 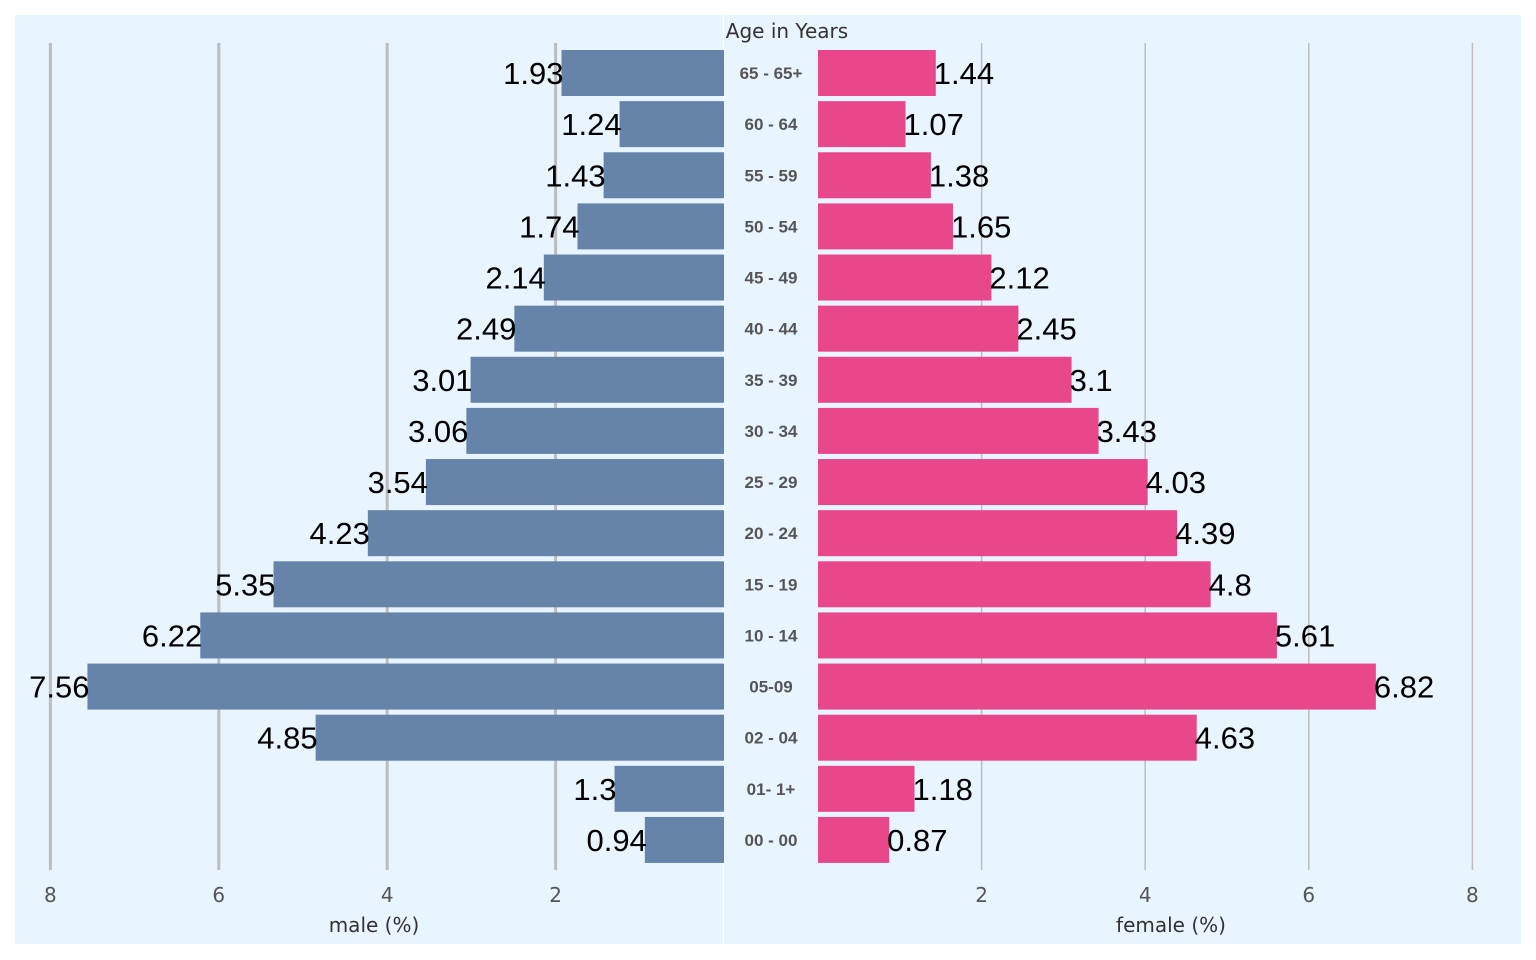 What do you see at coordinates (50, 895) in the screenshot?
I see `male-tick-label-8: 8` at bounding box center [50, 895].